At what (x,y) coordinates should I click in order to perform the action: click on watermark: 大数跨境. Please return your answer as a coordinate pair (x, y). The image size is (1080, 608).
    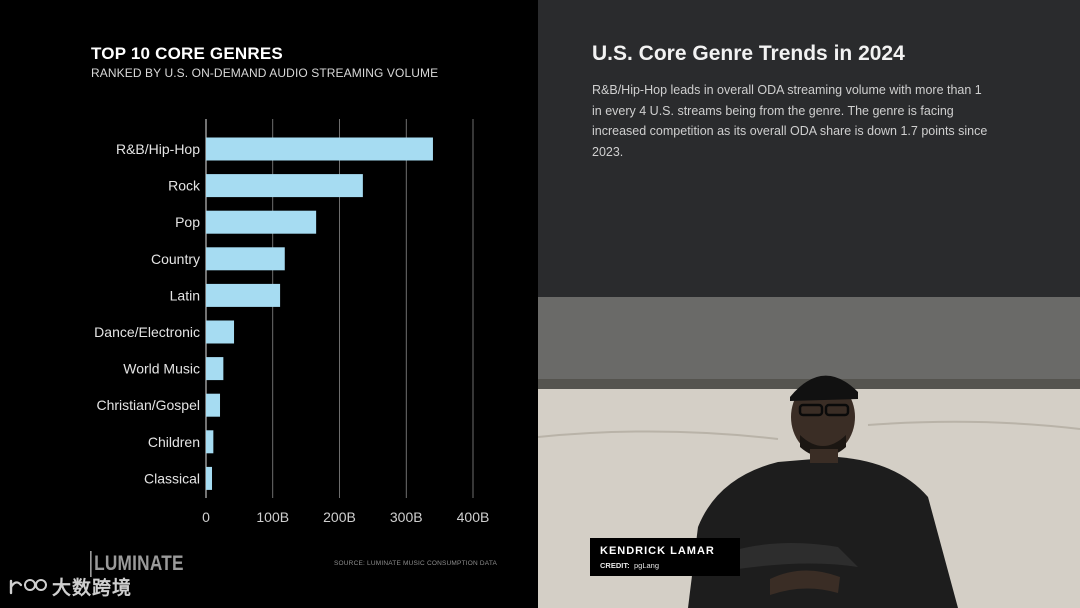
    Looking at the image, I should click on (70, 586).